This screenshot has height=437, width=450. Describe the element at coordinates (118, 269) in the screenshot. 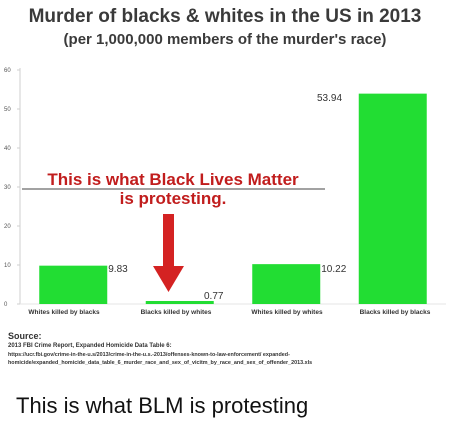

I see `data-label: 9.83` at that location.